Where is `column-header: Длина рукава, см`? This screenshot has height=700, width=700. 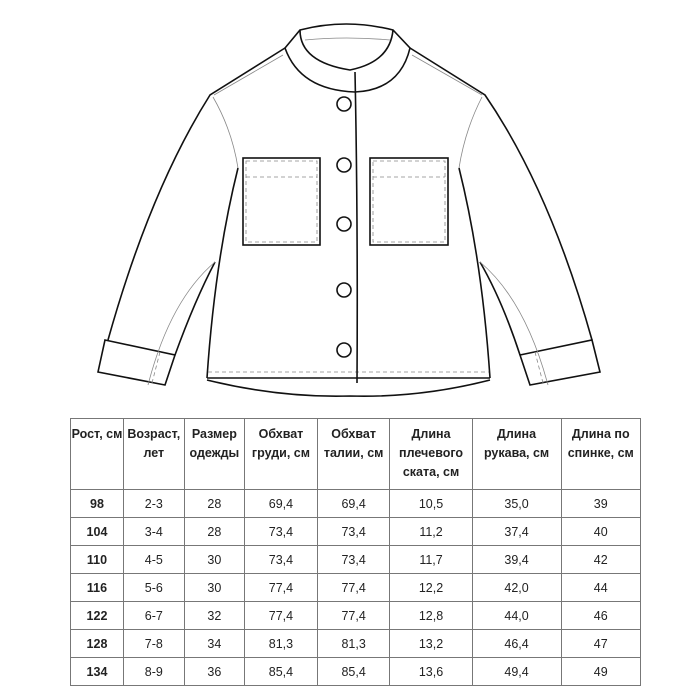 column-header: Длина рукава, см is located at coordinates (516, 454).